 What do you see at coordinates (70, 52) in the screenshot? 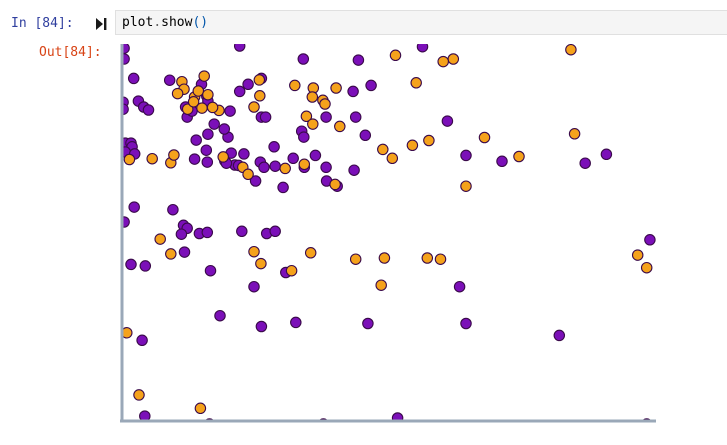
I see `output-prompt: Out[84]:` at bounding box center [70, 52].